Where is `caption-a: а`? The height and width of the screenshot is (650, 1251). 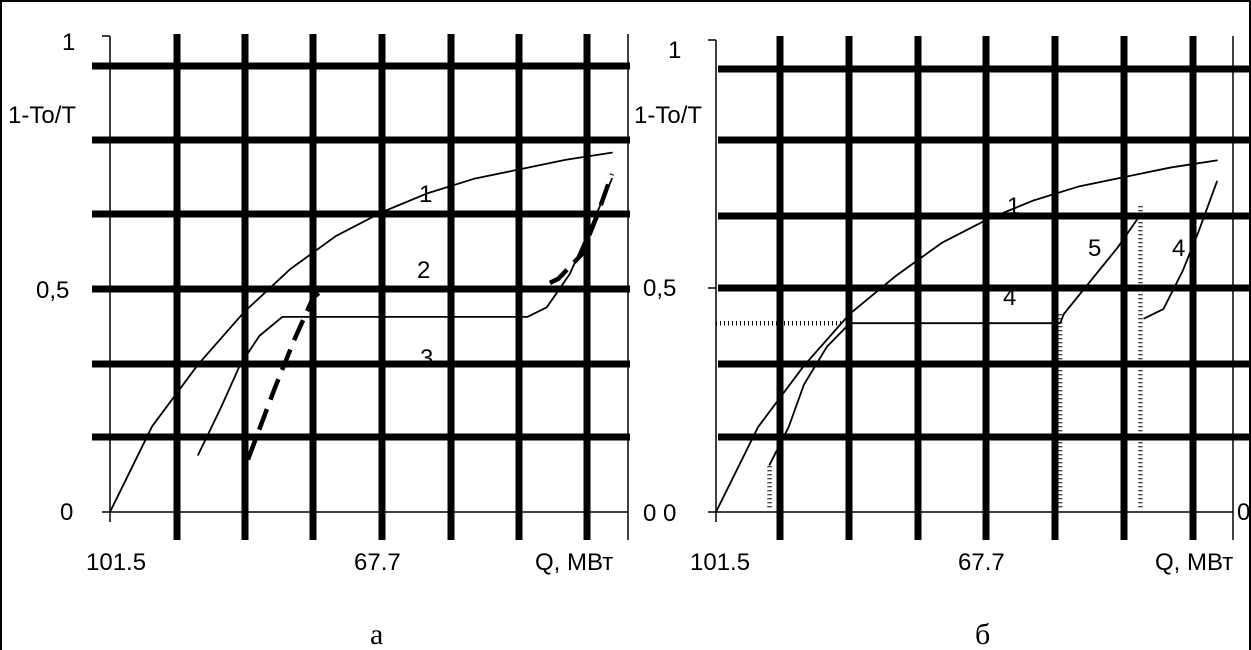
caption-a: а is located at coordinates (376, 634).